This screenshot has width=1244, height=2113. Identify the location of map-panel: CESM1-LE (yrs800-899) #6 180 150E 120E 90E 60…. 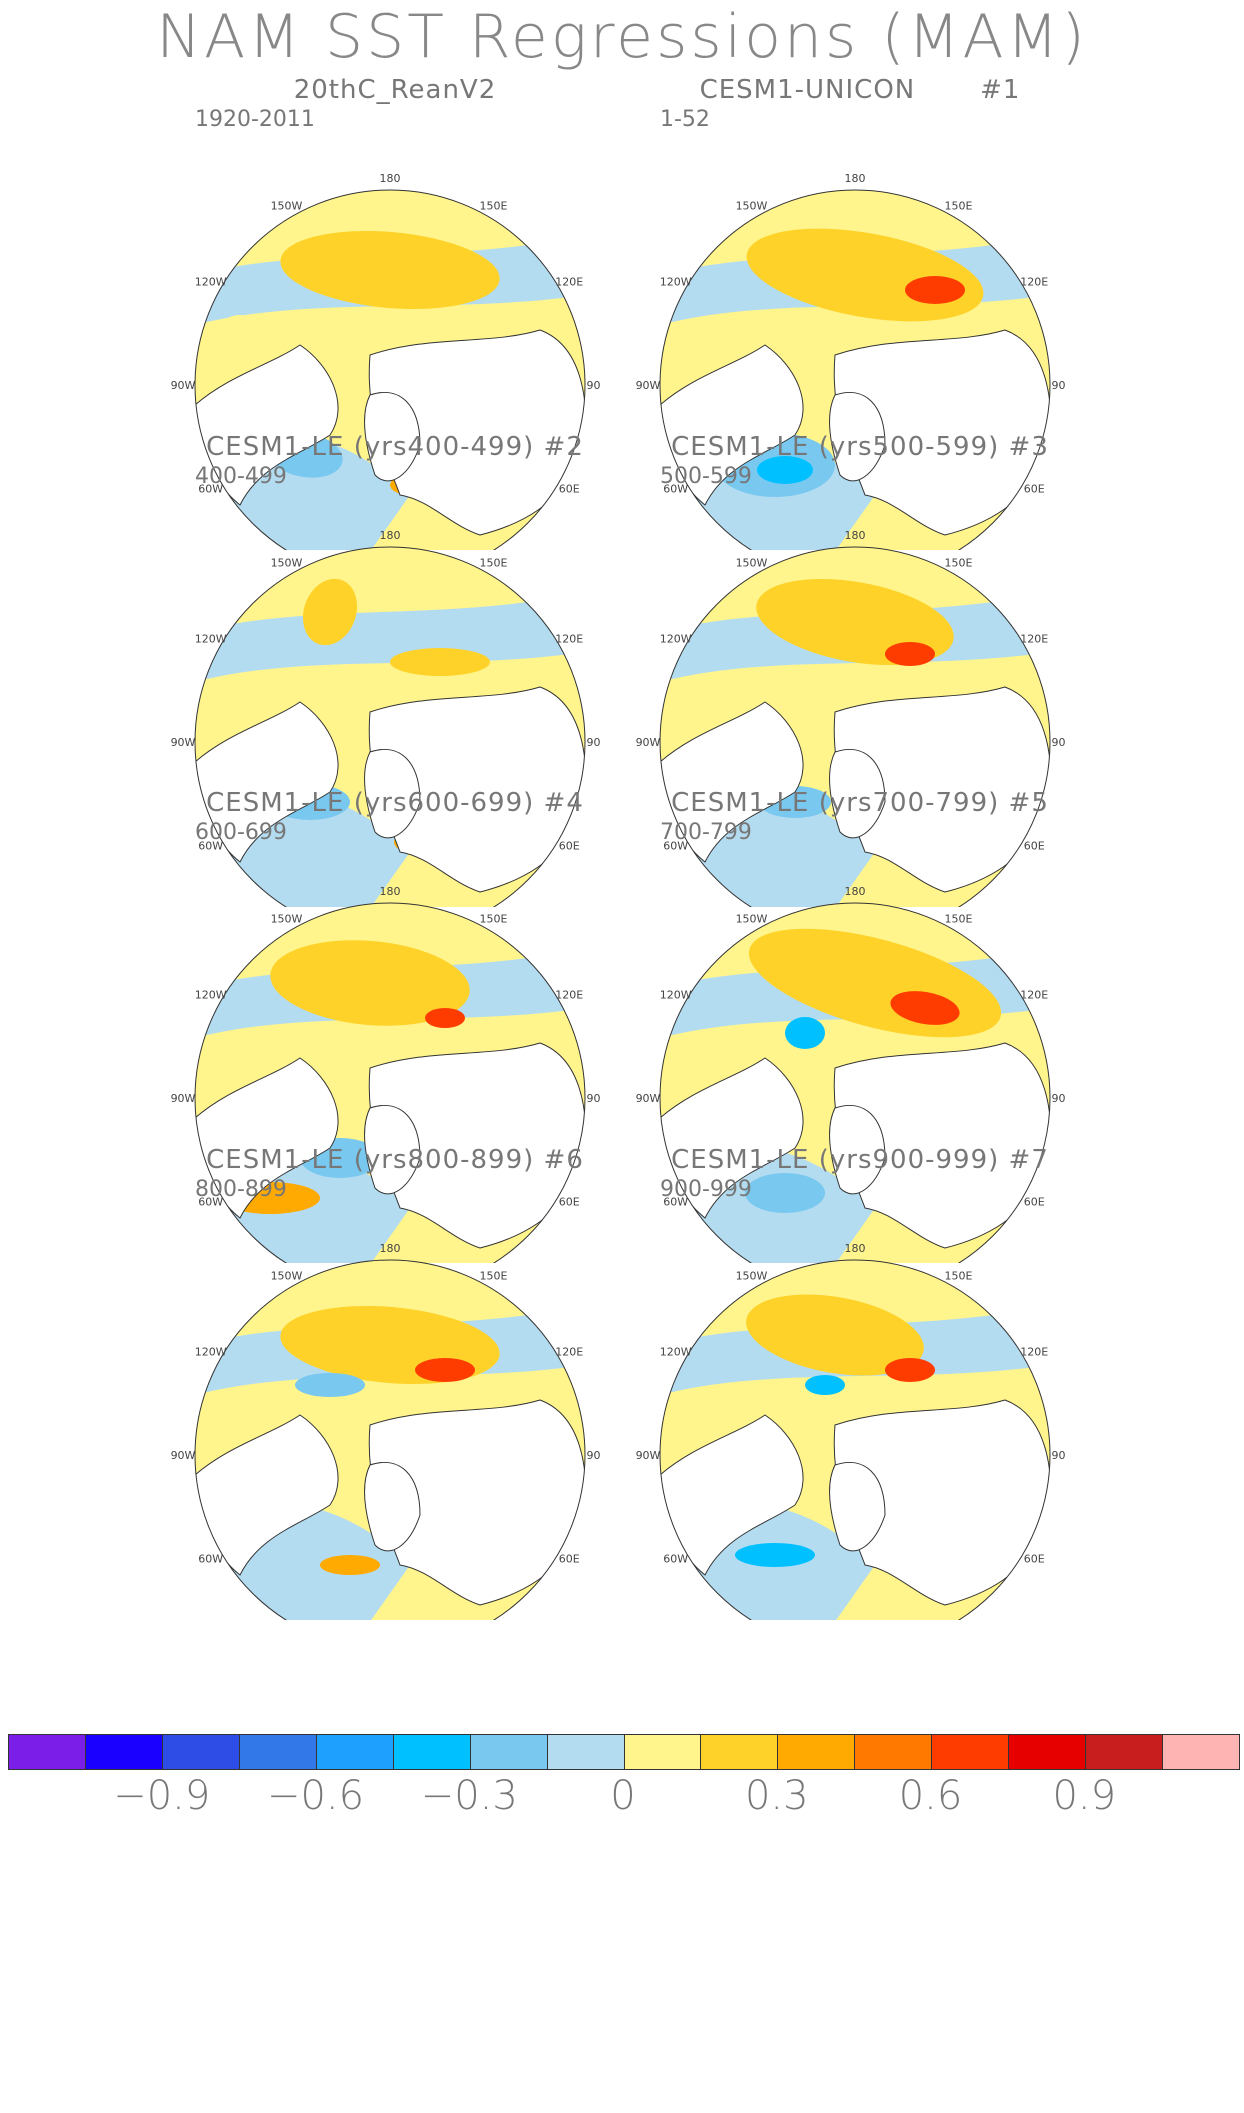
(300, 1382).